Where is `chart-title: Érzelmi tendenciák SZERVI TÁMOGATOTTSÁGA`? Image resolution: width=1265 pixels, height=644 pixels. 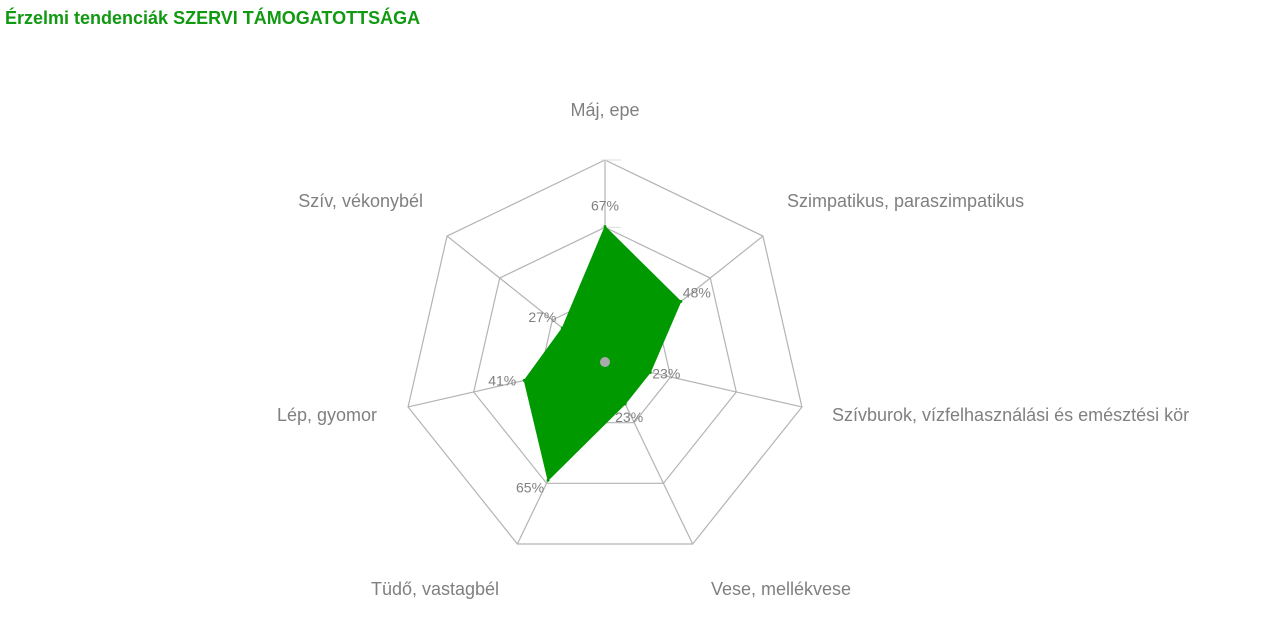 chart-title: Érzelmi tendenciák SZERVI TÁMOGATOTTSÁGA is located at coordinates (213, 18).